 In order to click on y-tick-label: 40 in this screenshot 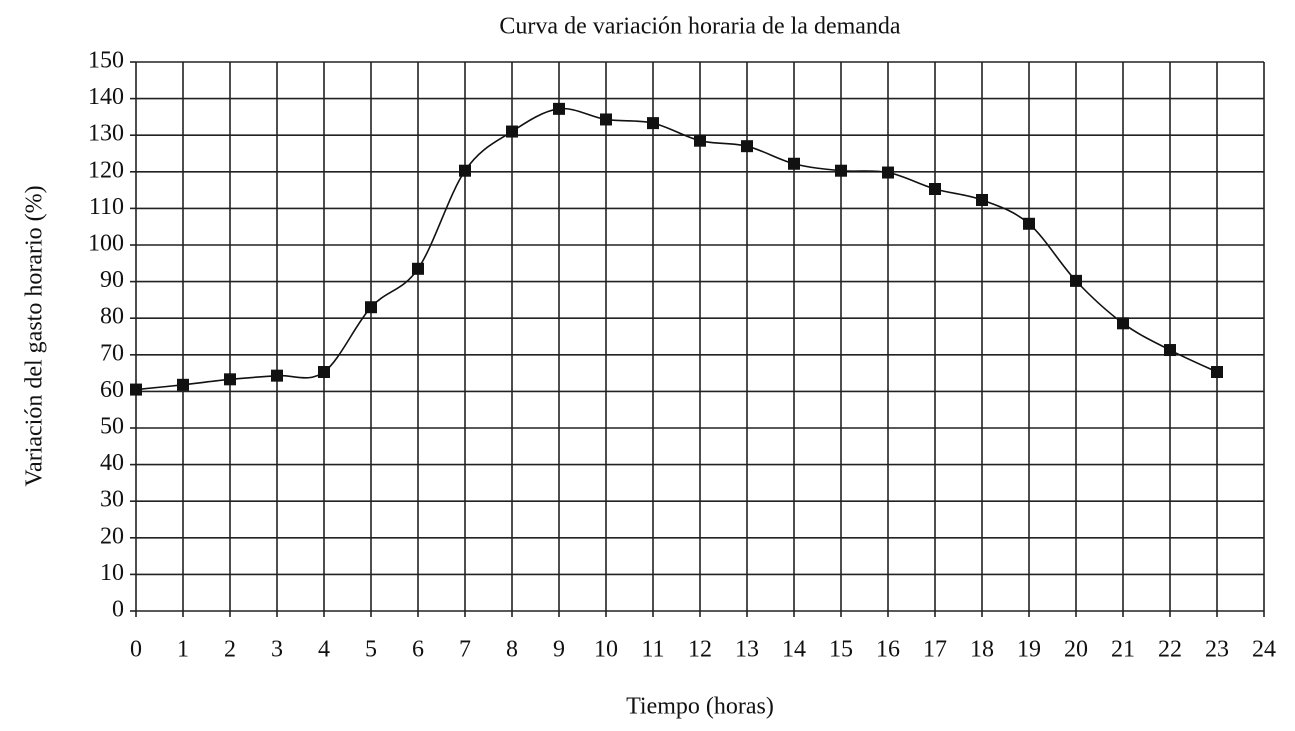, I will do `click(112, 463)`.